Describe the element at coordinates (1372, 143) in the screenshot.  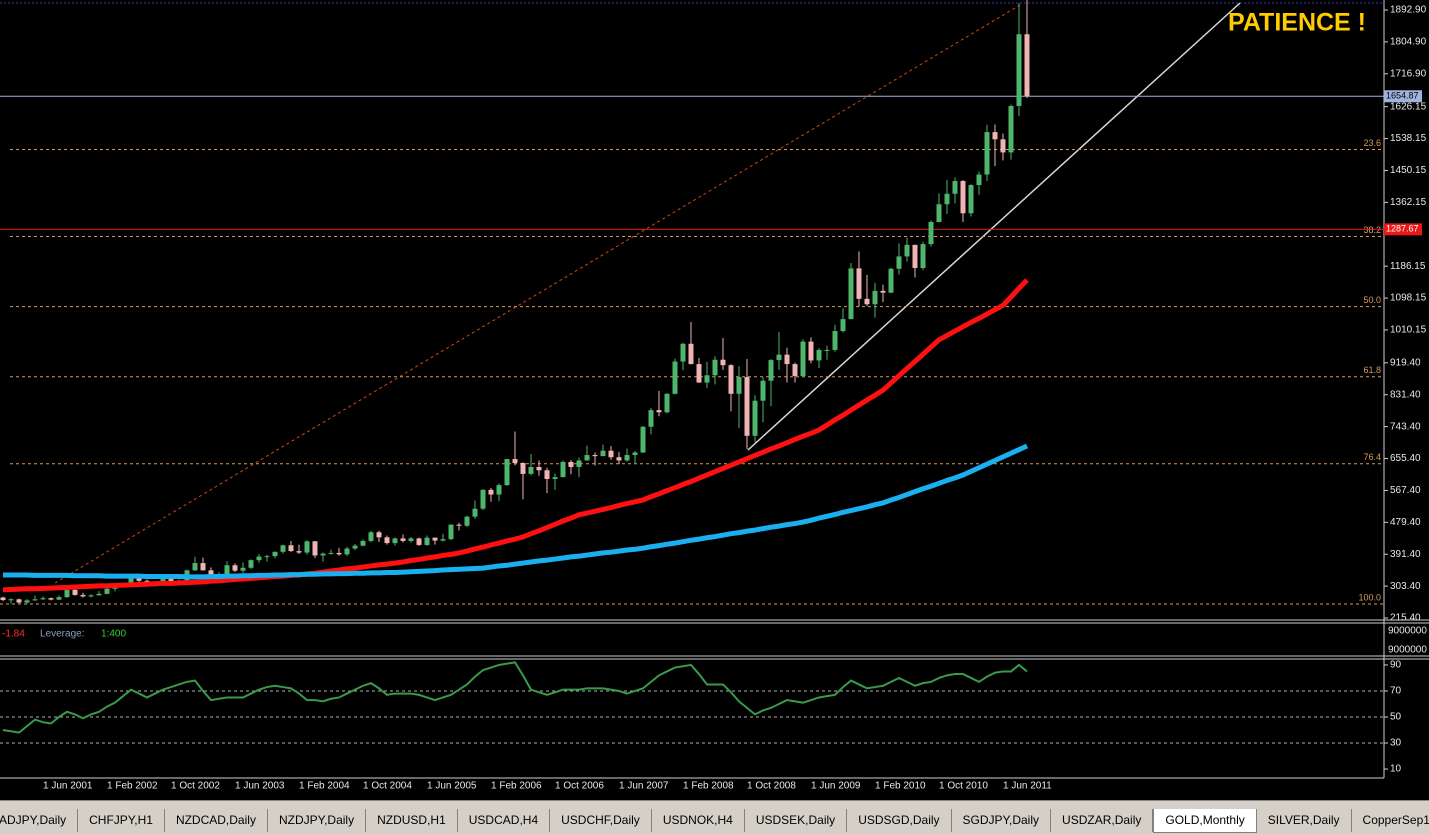
I see `fibo-level-label: 23.6` at that location.